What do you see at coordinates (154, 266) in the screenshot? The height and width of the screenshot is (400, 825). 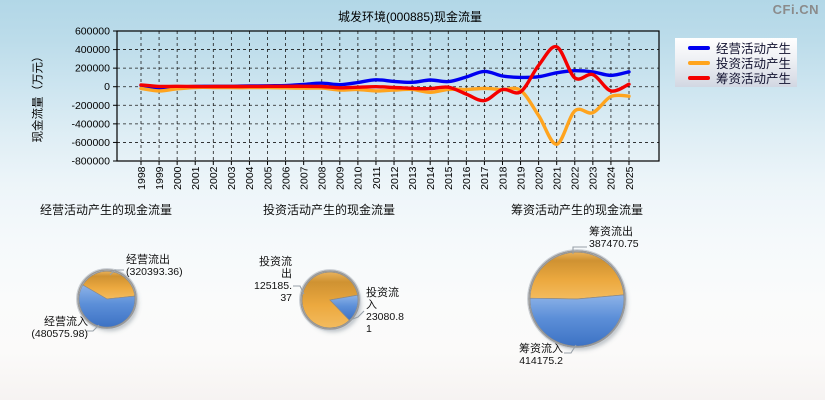 I see `callout-operating-outflow: 经营流出 (320393.36)` at bounding box center [154, 266].